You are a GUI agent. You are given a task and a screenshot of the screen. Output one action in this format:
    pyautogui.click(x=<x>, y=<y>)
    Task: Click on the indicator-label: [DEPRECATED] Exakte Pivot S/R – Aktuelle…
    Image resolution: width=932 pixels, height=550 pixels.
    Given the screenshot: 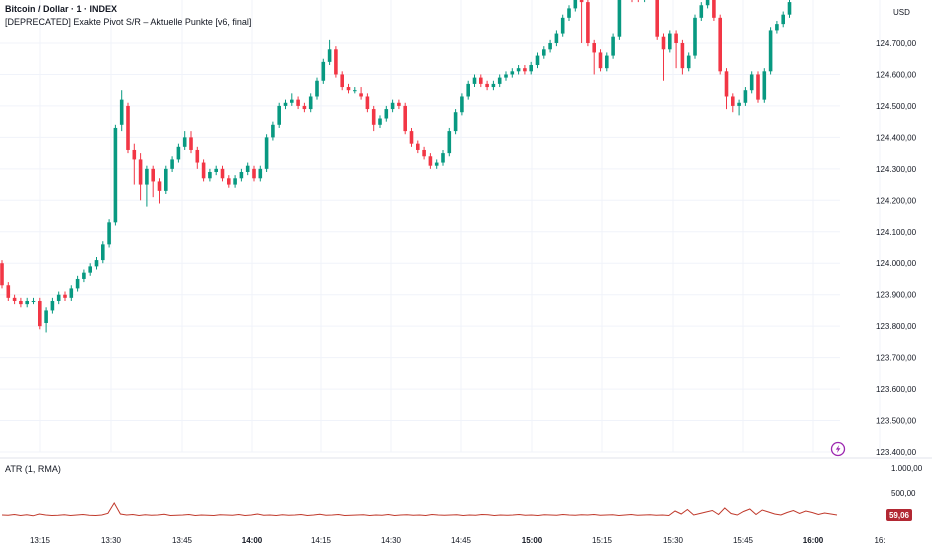 What is the action you would take?
    pyautogui.click(x=128, y=22)
    